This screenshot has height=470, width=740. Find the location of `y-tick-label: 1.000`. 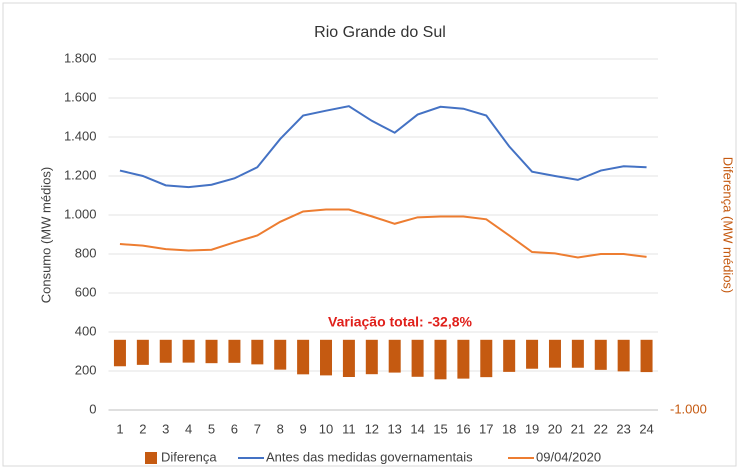

y-tick-label: 1.000 is located at coordinates (80, 213).